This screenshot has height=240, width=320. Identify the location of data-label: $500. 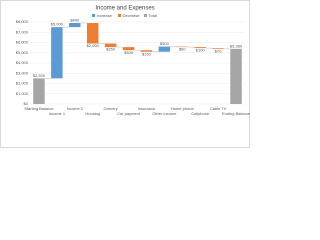
(165, 43).